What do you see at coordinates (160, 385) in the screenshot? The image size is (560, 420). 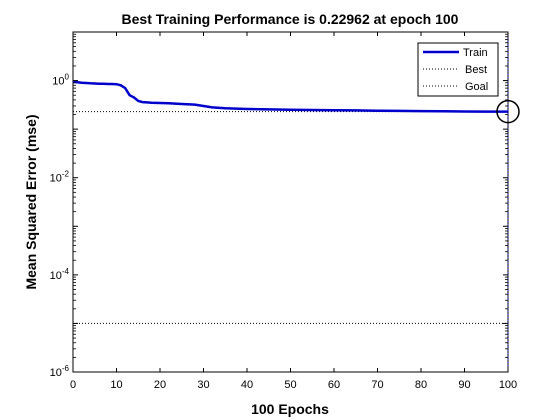 I see `x-tick-label: 20` at bounding box center [160, 385].